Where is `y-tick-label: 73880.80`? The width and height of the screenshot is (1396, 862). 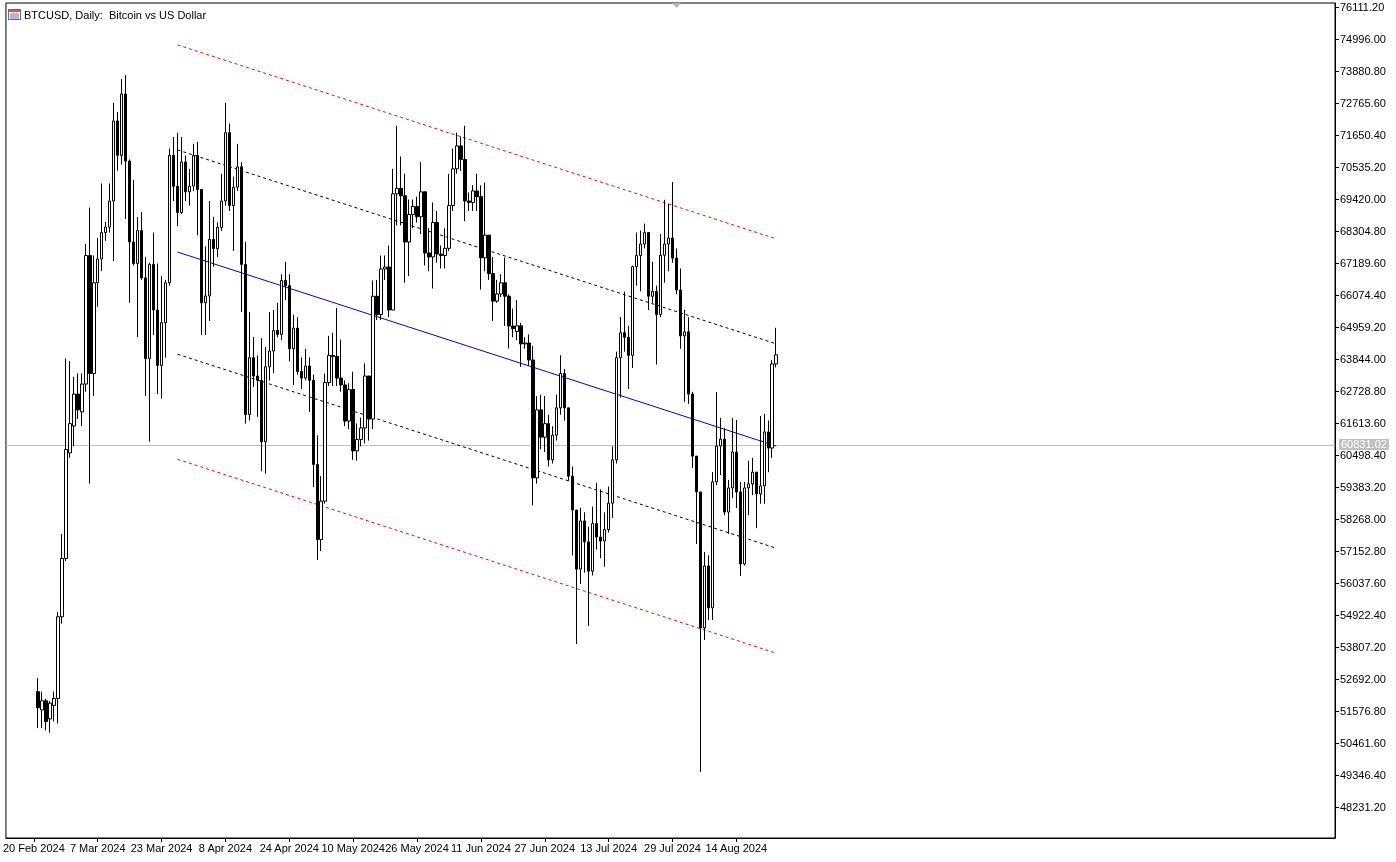
y-tick-label: 73880.80 is located at coordinates (1363, 70).